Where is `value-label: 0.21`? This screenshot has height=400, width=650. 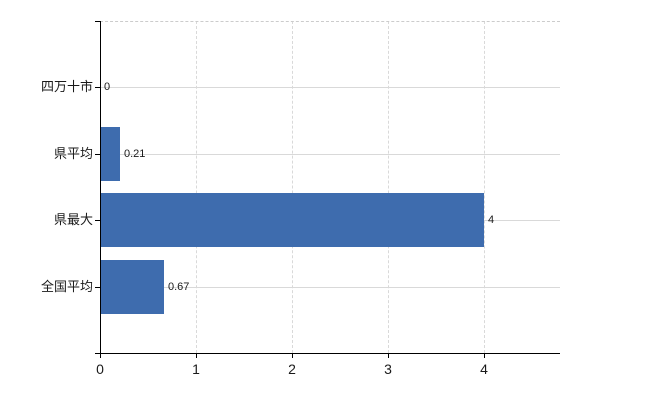
value-label: 0.21 is located at coordinates (135, 154).